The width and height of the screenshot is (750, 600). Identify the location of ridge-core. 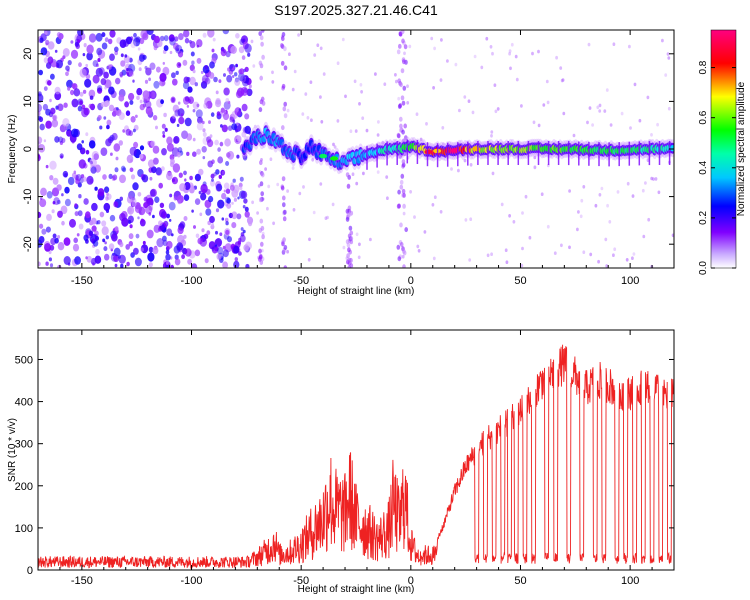
(672, 148).